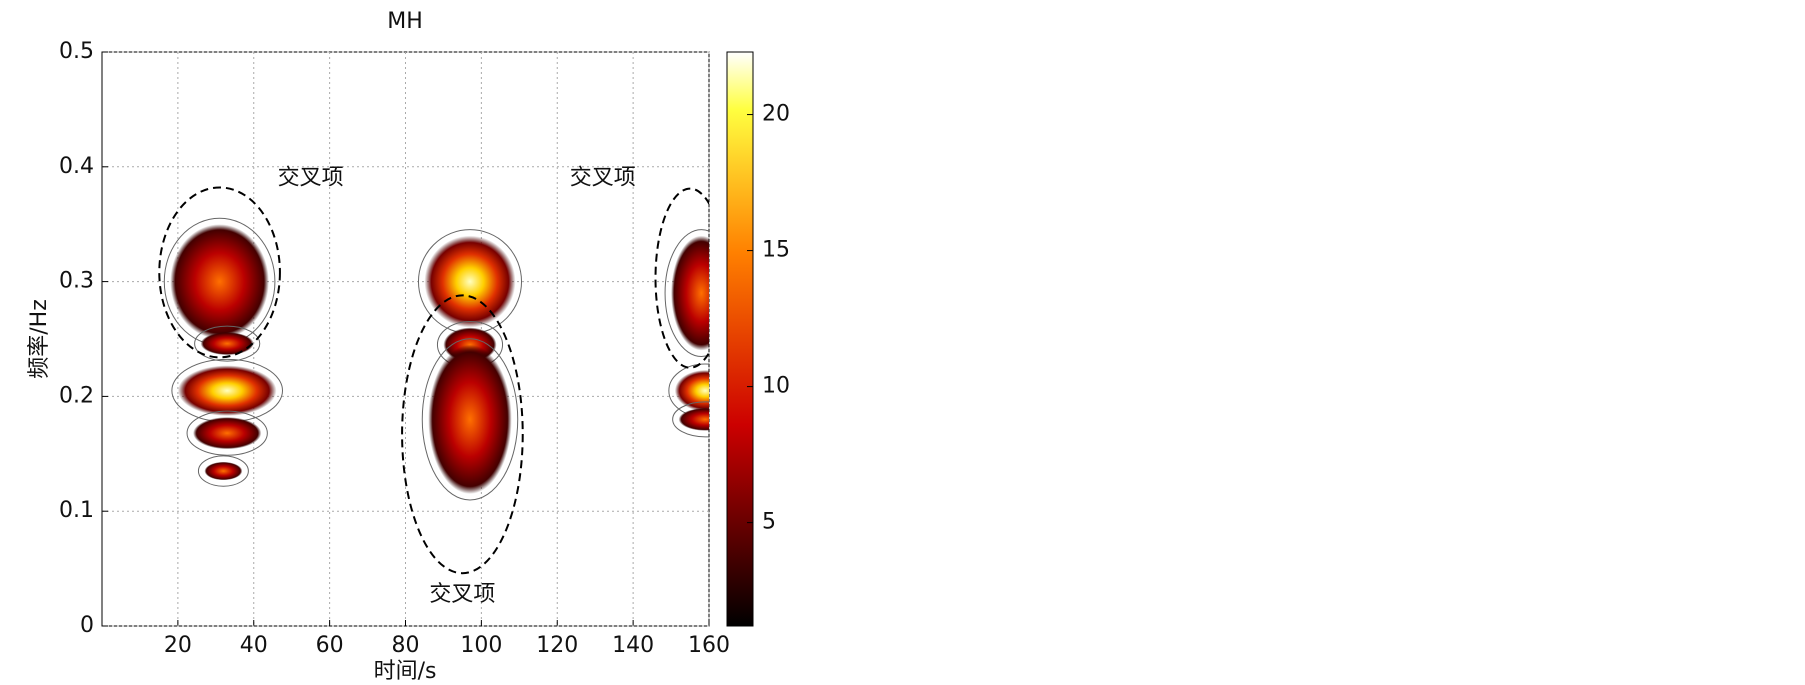 This screenshot has width=1805, height=685. Describe the element at coordinates (709, 645) in the screenshot. I see `x-tick-label: 160` at that location.